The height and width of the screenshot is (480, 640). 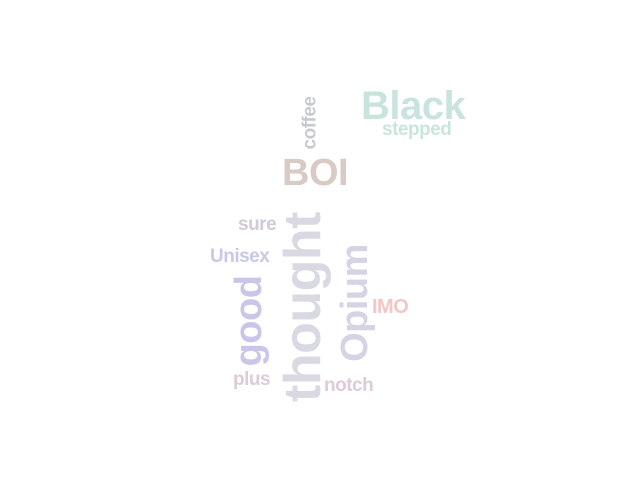 What do you see at coordinates (252, 379) in the screenshot?
I see `word-plus: plus` at bounding box center [252, 379].